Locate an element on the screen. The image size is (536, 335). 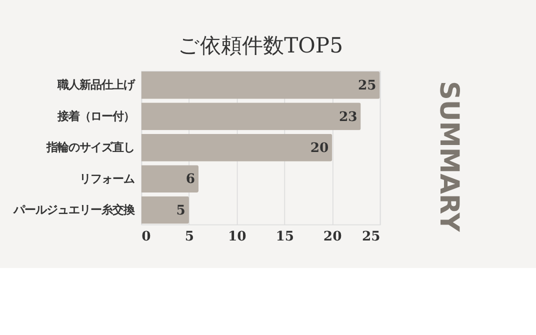
text: SUMMARY is located at coordinates (448, 156).